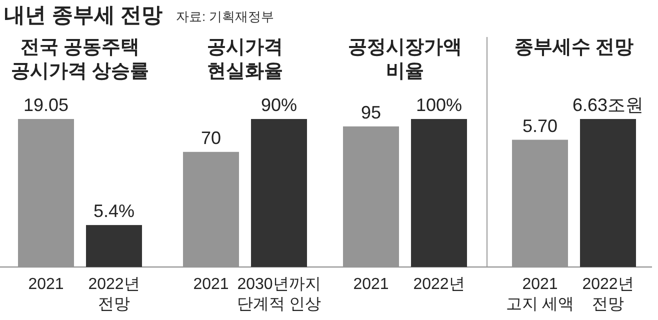  Describe the element at coordinates (211, 138) in the screenshot. I see `data-label: 70` at that location.